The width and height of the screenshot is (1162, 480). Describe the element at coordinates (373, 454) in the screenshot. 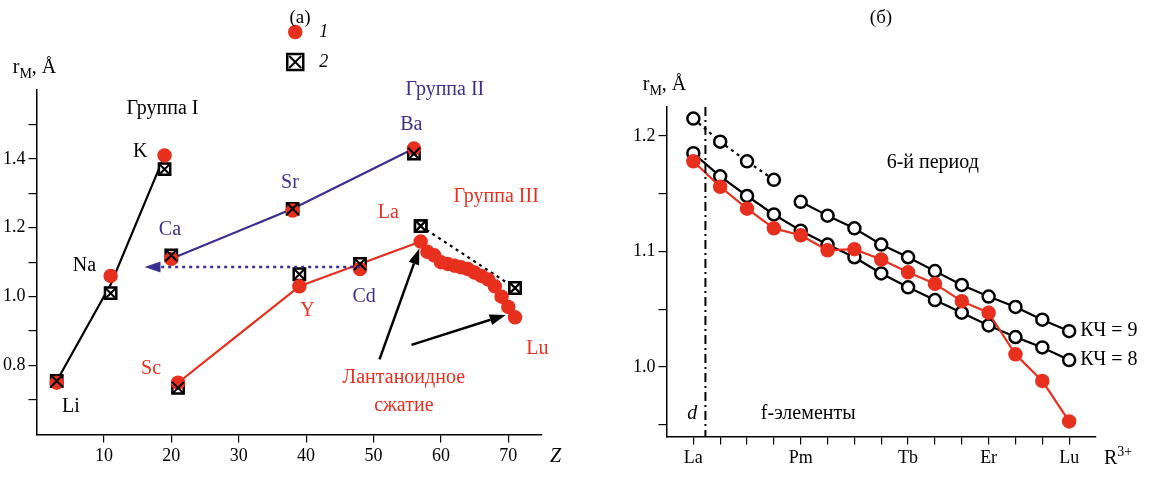

I see `x-tick-label: 50` at that location.